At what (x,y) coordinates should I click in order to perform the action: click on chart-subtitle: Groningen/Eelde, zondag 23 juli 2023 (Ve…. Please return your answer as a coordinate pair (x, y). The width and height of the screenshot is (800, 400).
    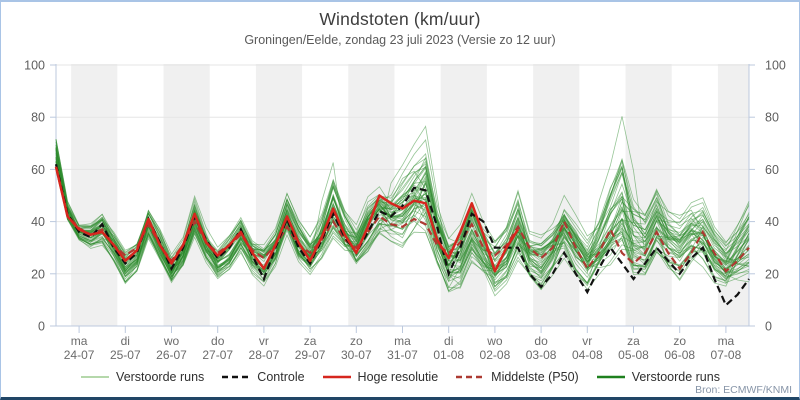
    Looking at the image, I should click on (400, 40).